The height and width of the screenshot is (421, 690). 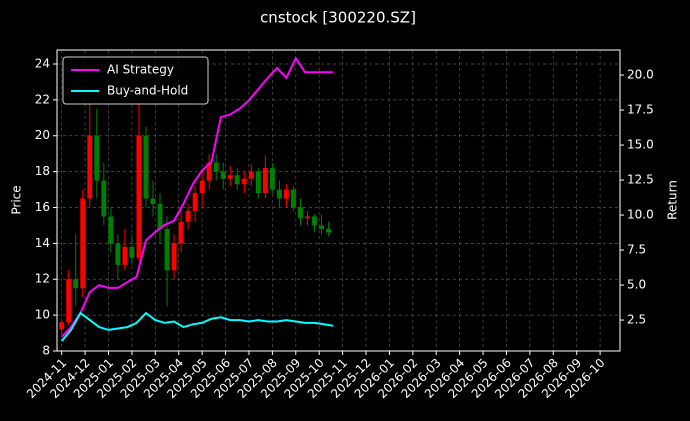 What do you see at coordinates (640, 145) in the screenshot?
I see `y2-tick-label: 15.0` at bounding box center [640, 145].